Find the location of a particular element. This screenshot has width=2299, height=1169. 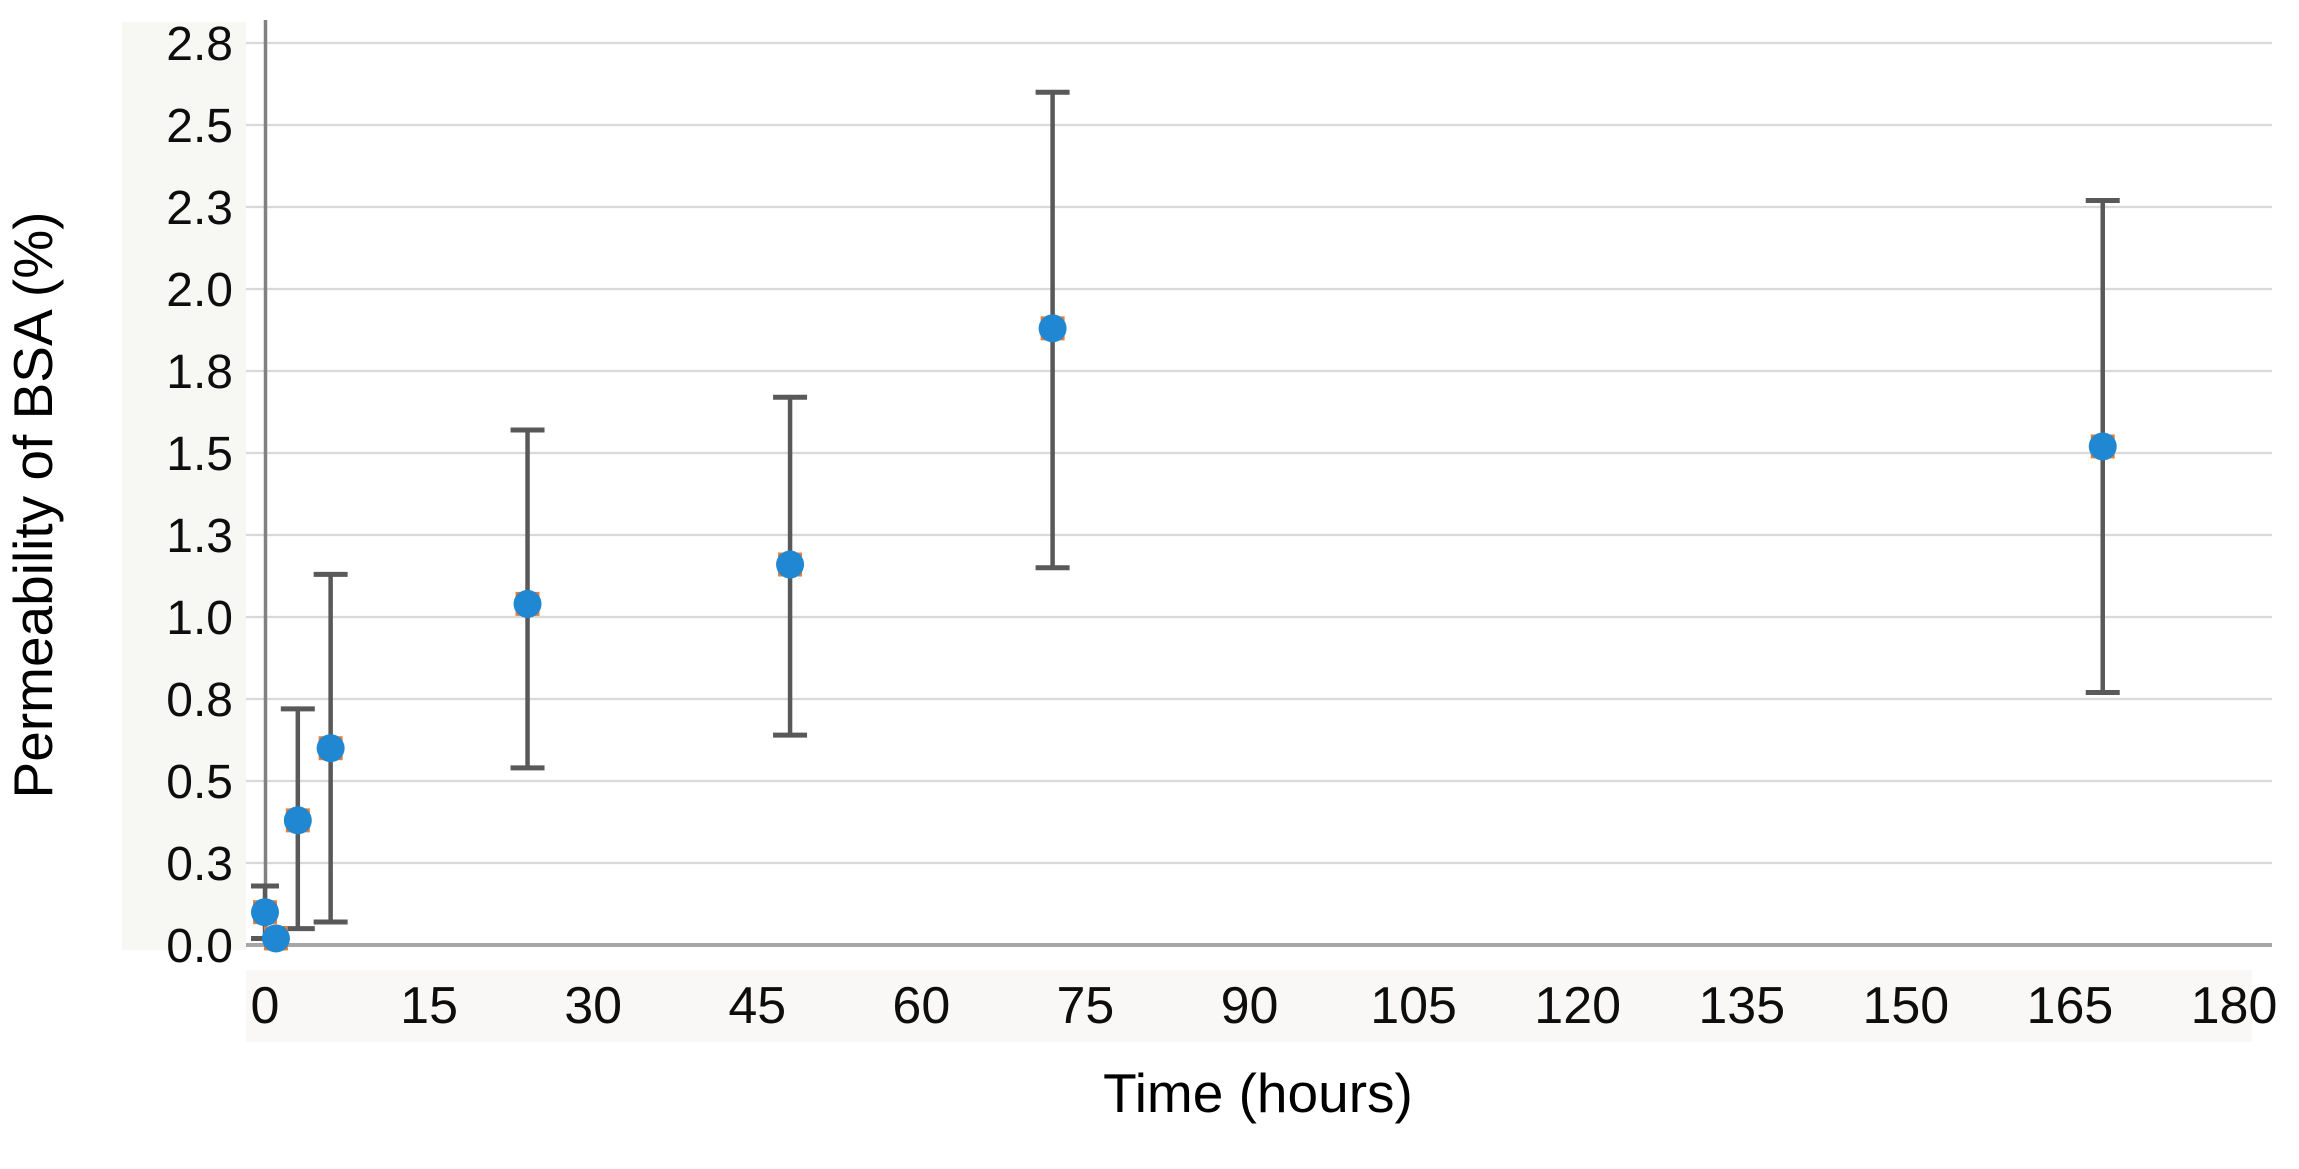

y-tick-label: 0.8 is located at coordinates (199, 700).